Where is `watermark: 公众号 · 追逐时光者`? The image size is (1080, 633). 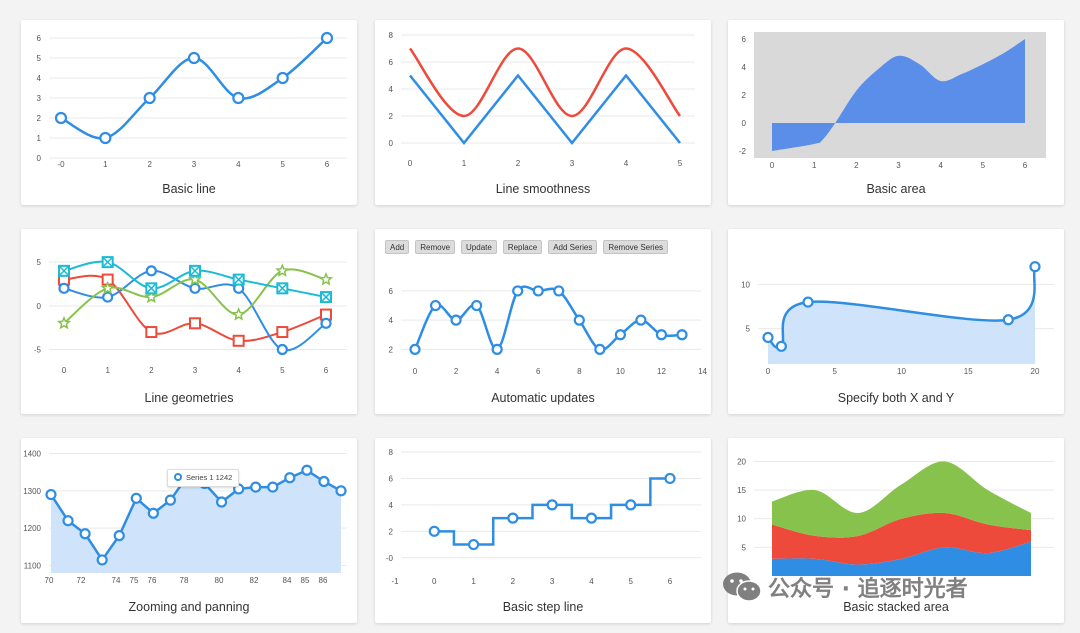
watermark: 公众号 · 追逐时光者 is located at coordinates (845, 587).